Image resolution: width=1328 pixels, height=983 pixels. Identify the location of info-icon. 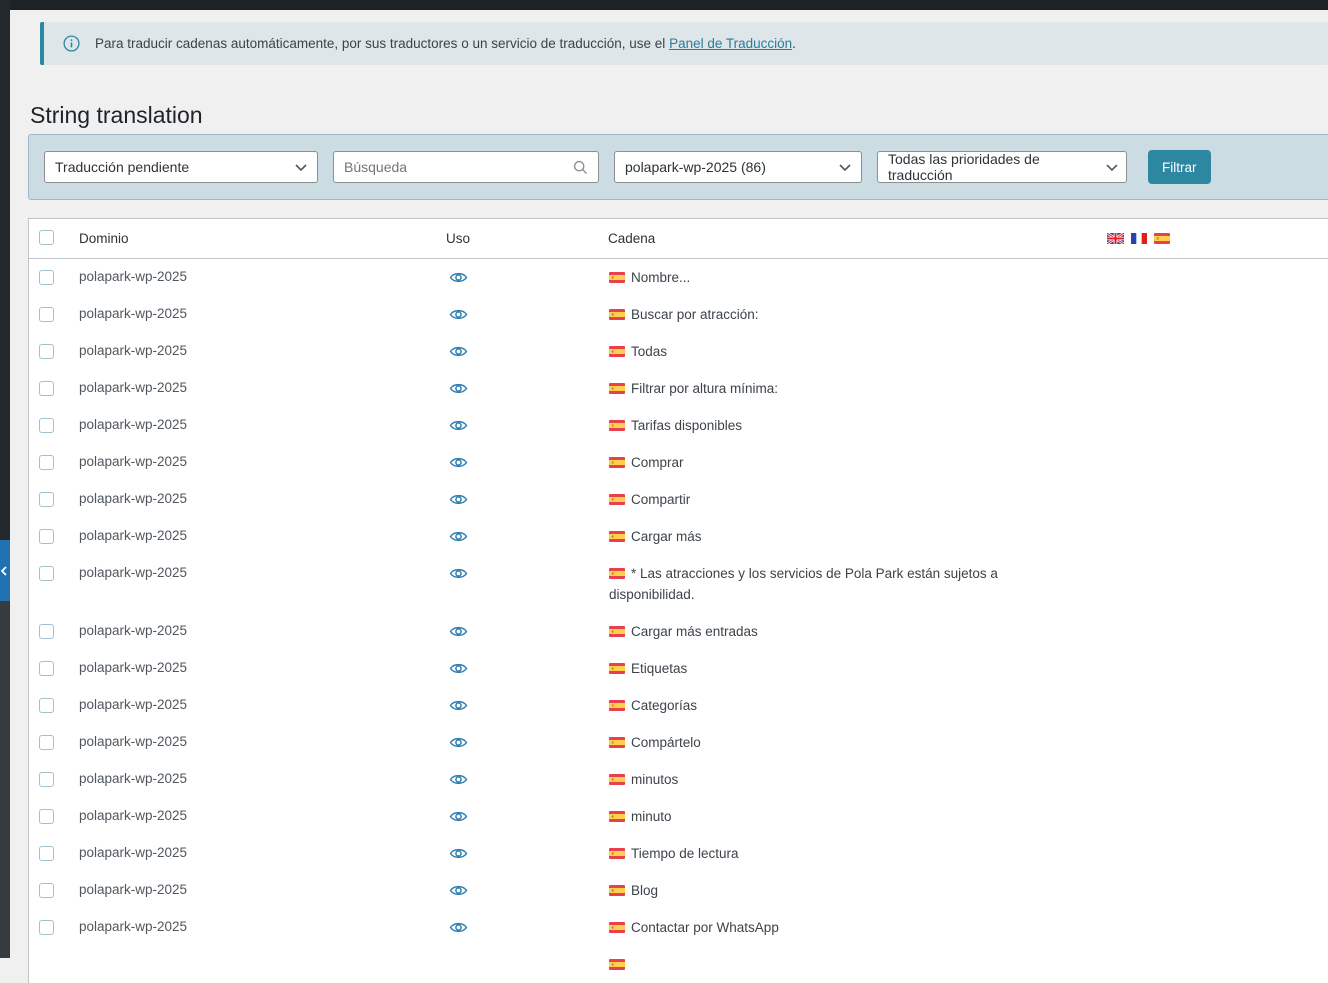
(71, 43).